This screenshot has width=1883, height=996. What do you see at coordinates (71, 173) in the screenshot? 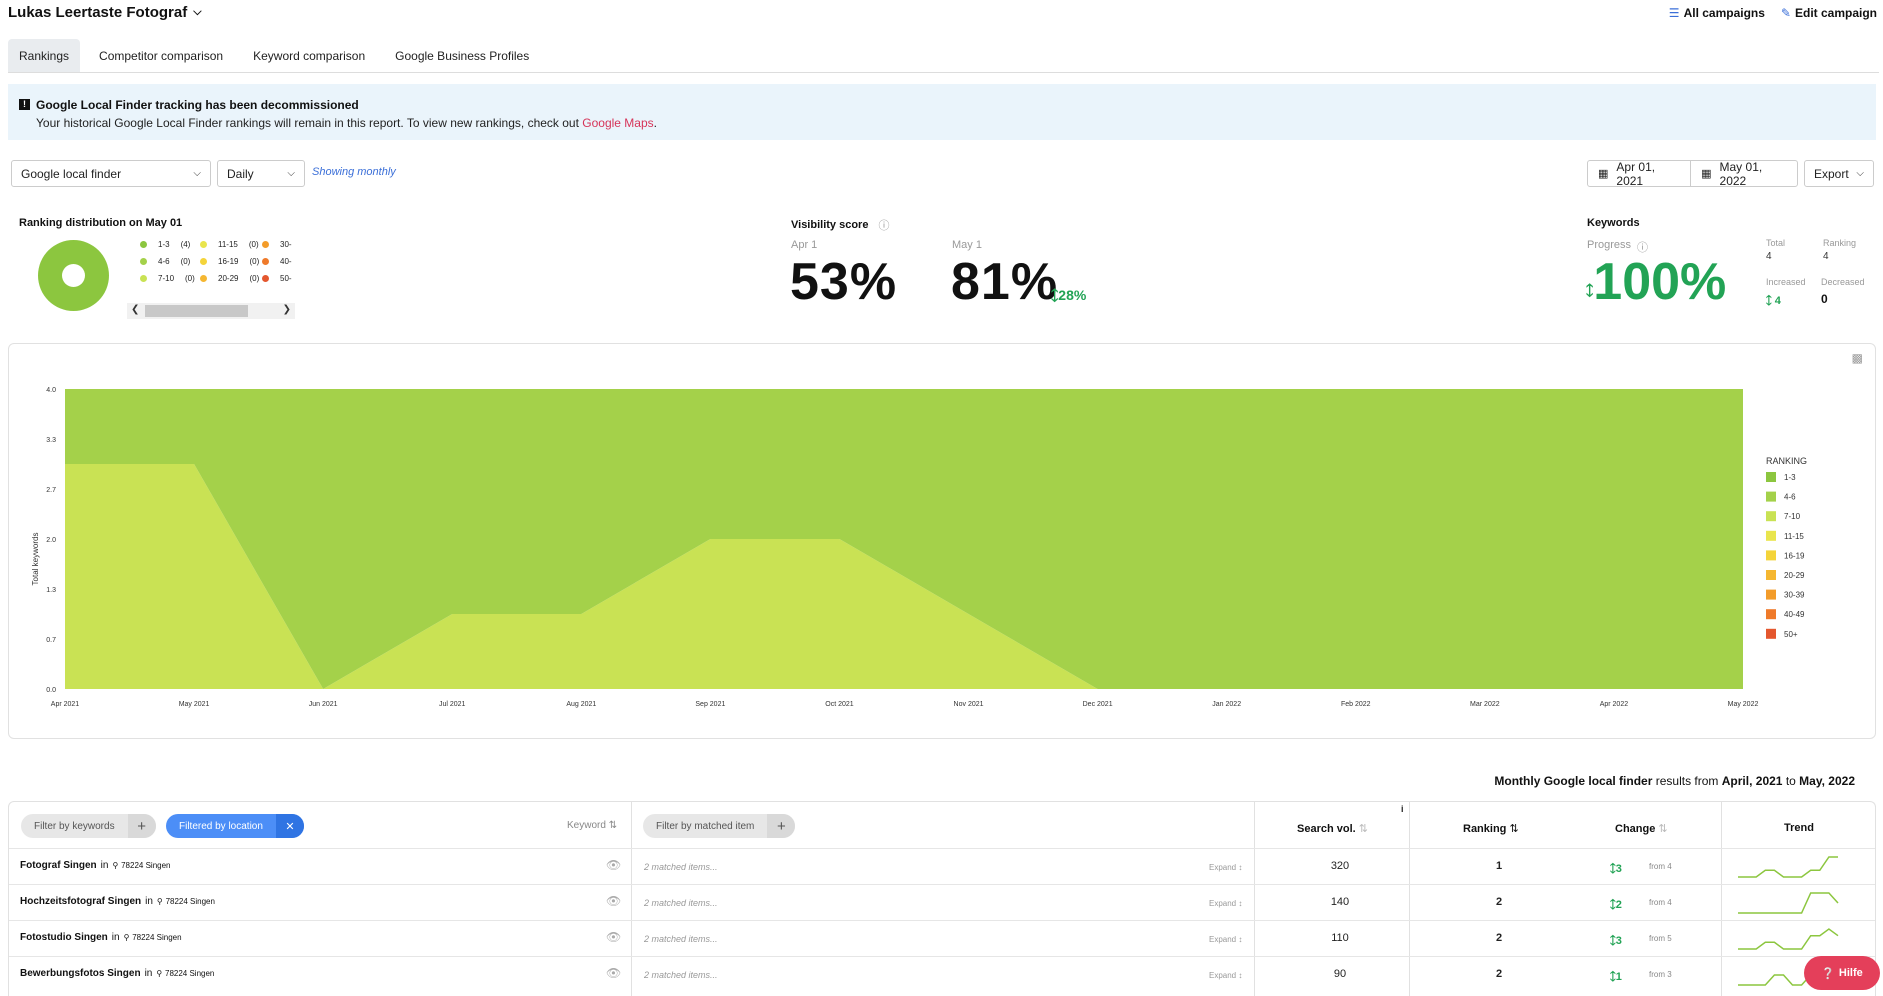
I see `engine-select-value: Google local finder` at bounding box center [71, 173].